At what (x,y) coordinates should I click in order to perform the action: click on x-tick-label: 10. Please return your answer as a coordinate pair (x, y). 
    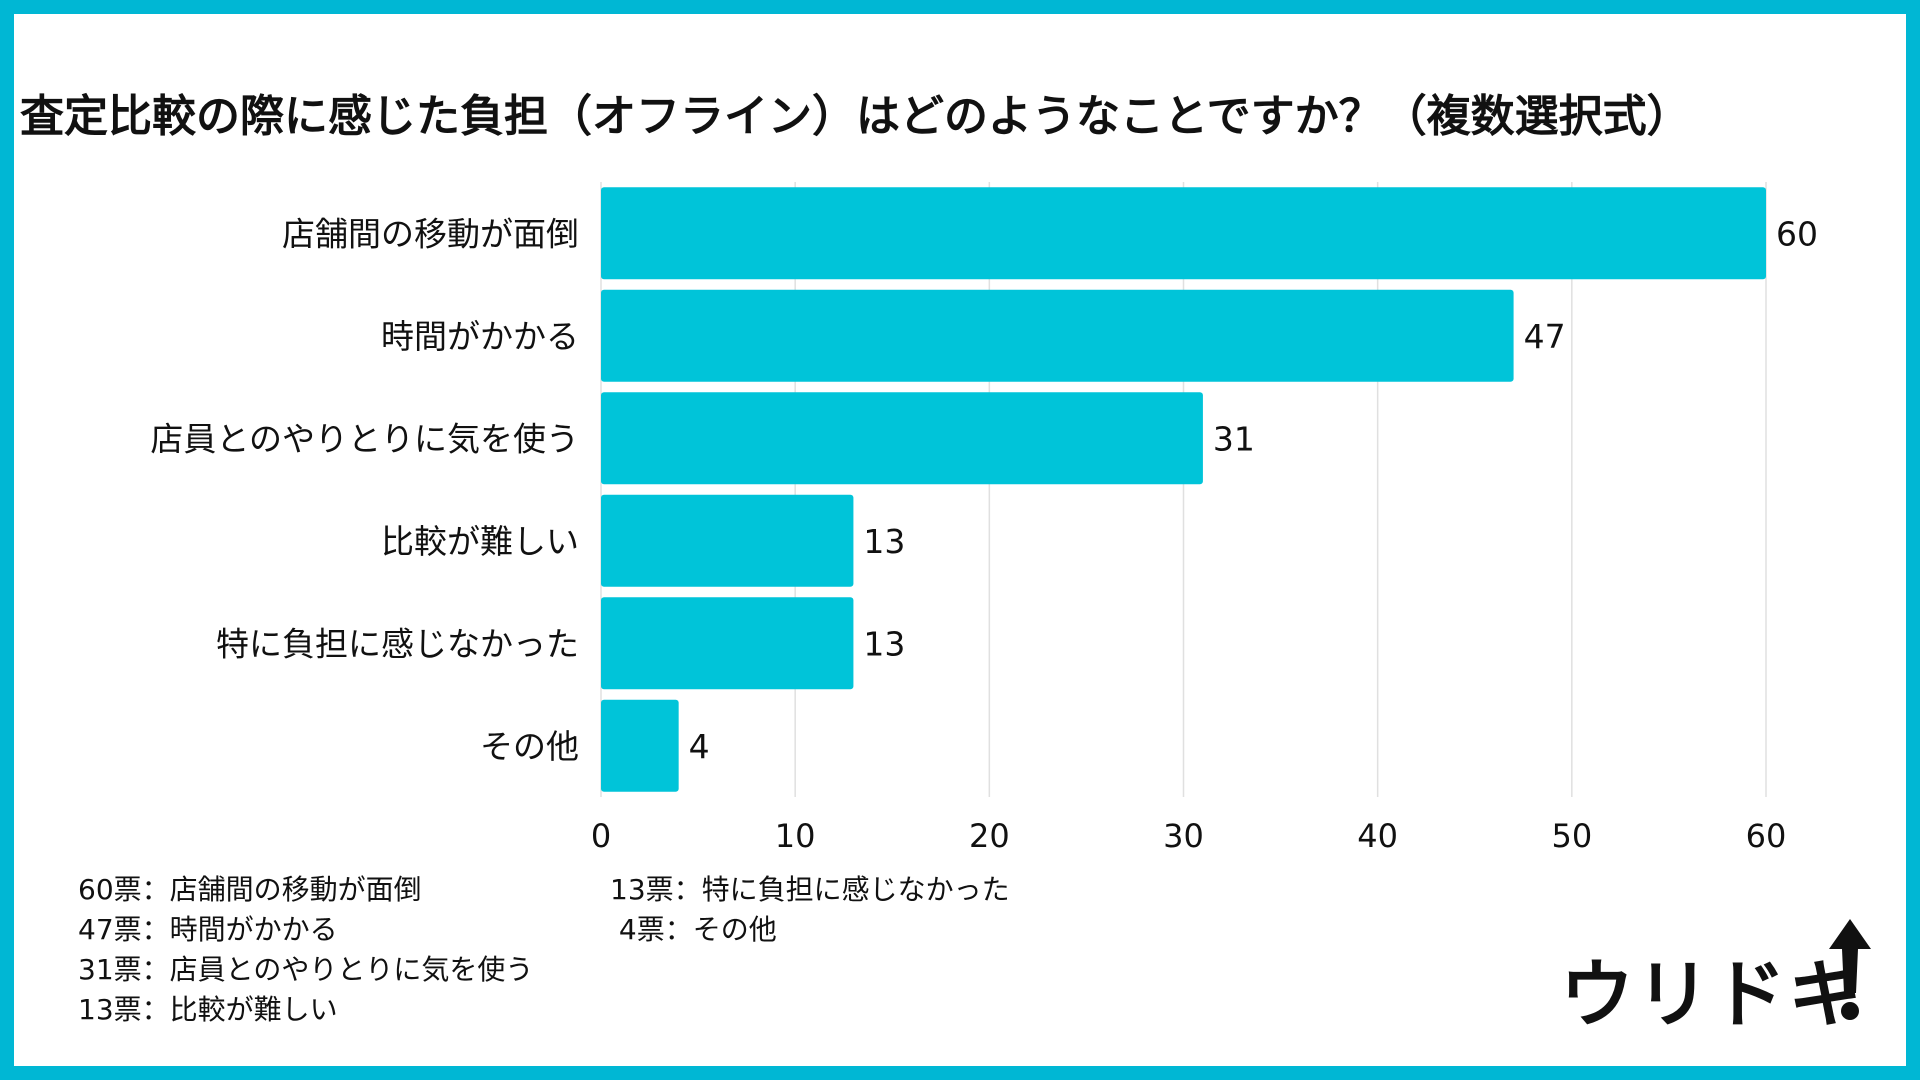
    Looking at the image, I should click on (795, 836).